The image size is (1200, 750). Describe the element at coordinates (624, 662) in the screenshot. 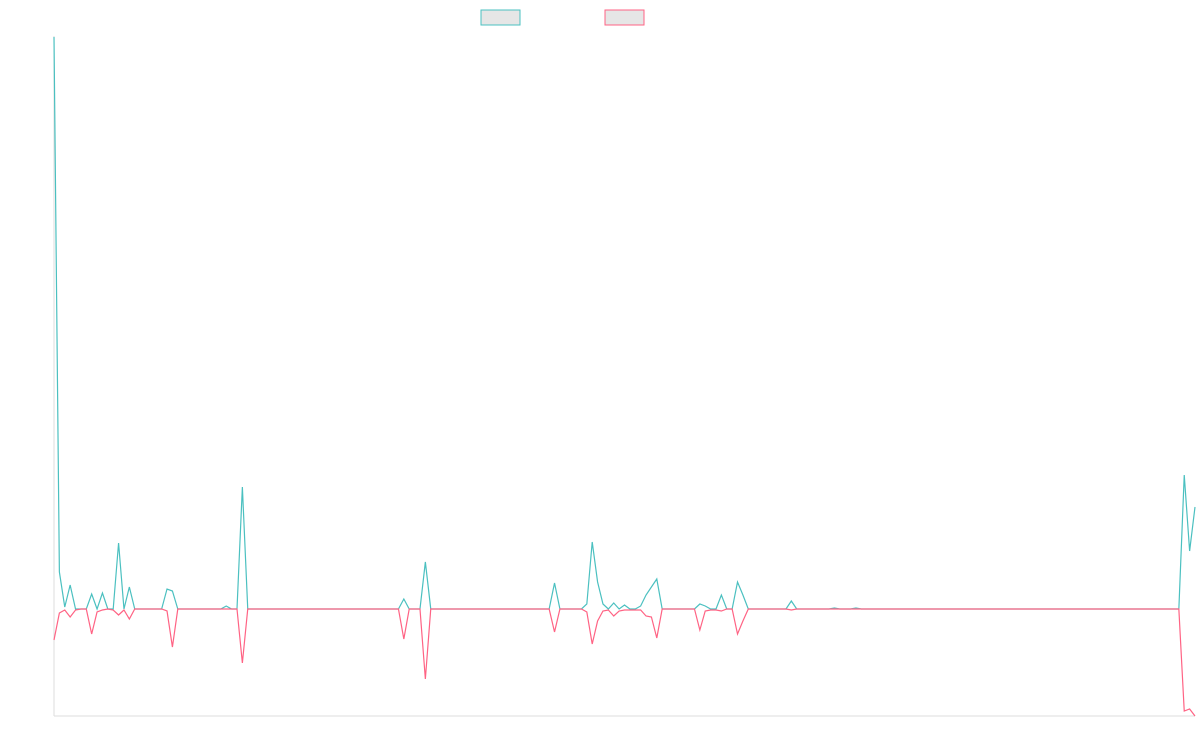

I see `series-line` at that location.